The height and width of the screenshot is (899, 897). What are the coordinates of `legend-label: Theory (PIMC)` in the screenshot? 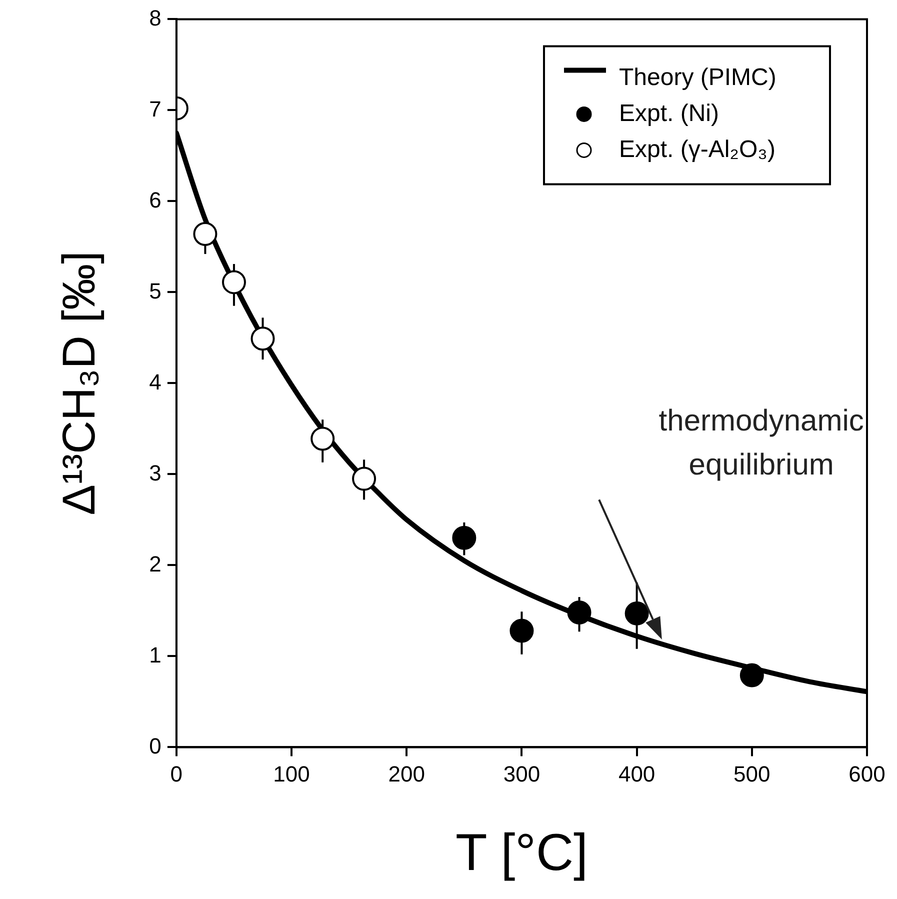 It's located at (697, 77).